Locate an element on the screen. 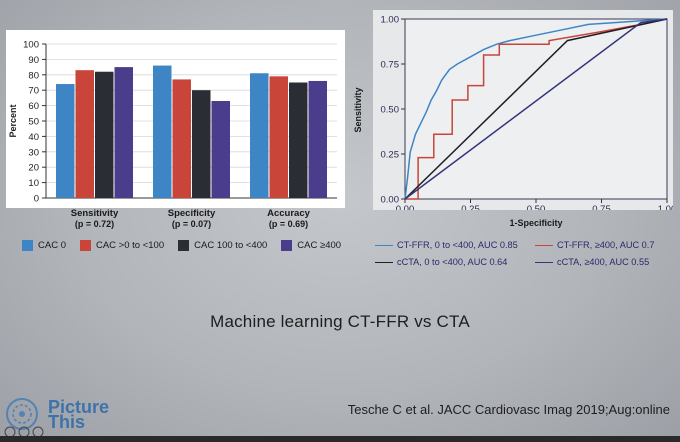 The width and height of the screenshot is (680, 442). legend-label-cac0: CAC 0 is located at coordinates (52, 245).